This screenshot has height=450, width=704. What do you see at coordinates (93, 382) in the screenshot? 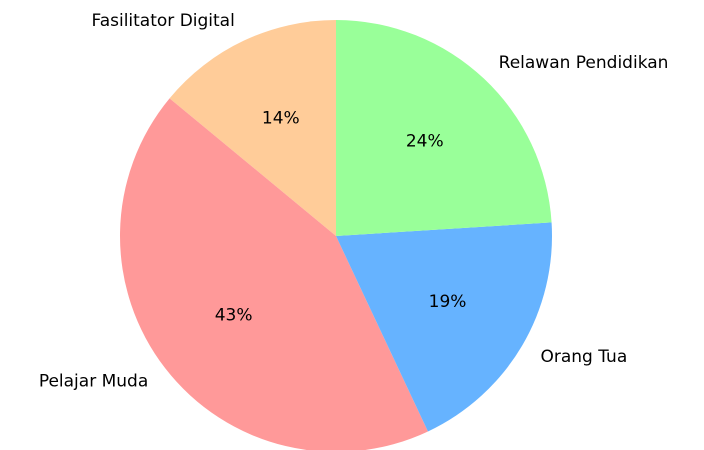
I see `slice-label: Pelajar Muda` at bounding box center [93, 382].